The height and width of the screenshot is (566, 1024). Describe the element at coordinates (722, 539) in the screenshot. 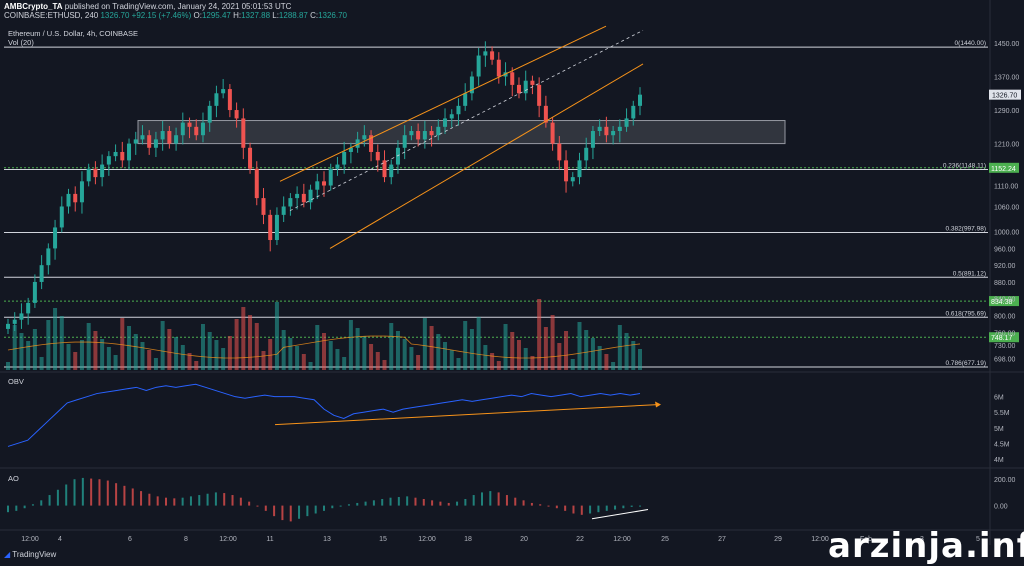

I see `time-axis-label: 27` at that location.